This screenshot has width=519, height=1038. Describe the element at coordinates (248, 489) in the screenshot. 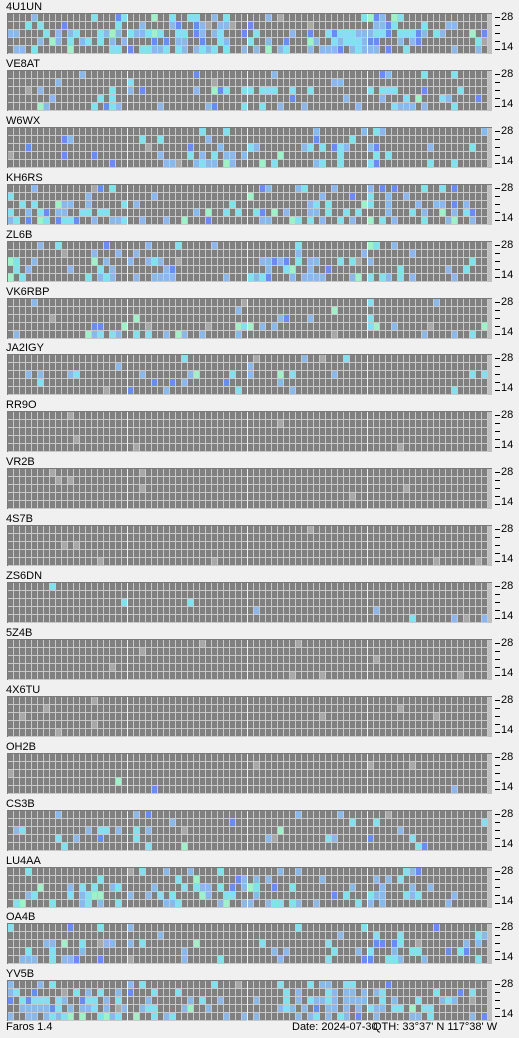

I see `heatmap-svg` at that location.